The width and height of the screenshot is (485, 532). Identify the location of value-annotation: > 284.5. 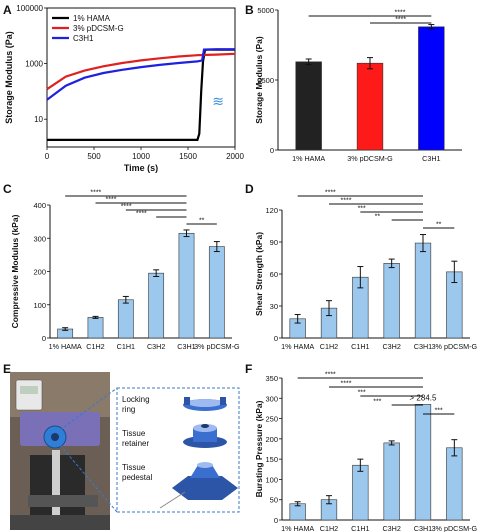
(423, 397).